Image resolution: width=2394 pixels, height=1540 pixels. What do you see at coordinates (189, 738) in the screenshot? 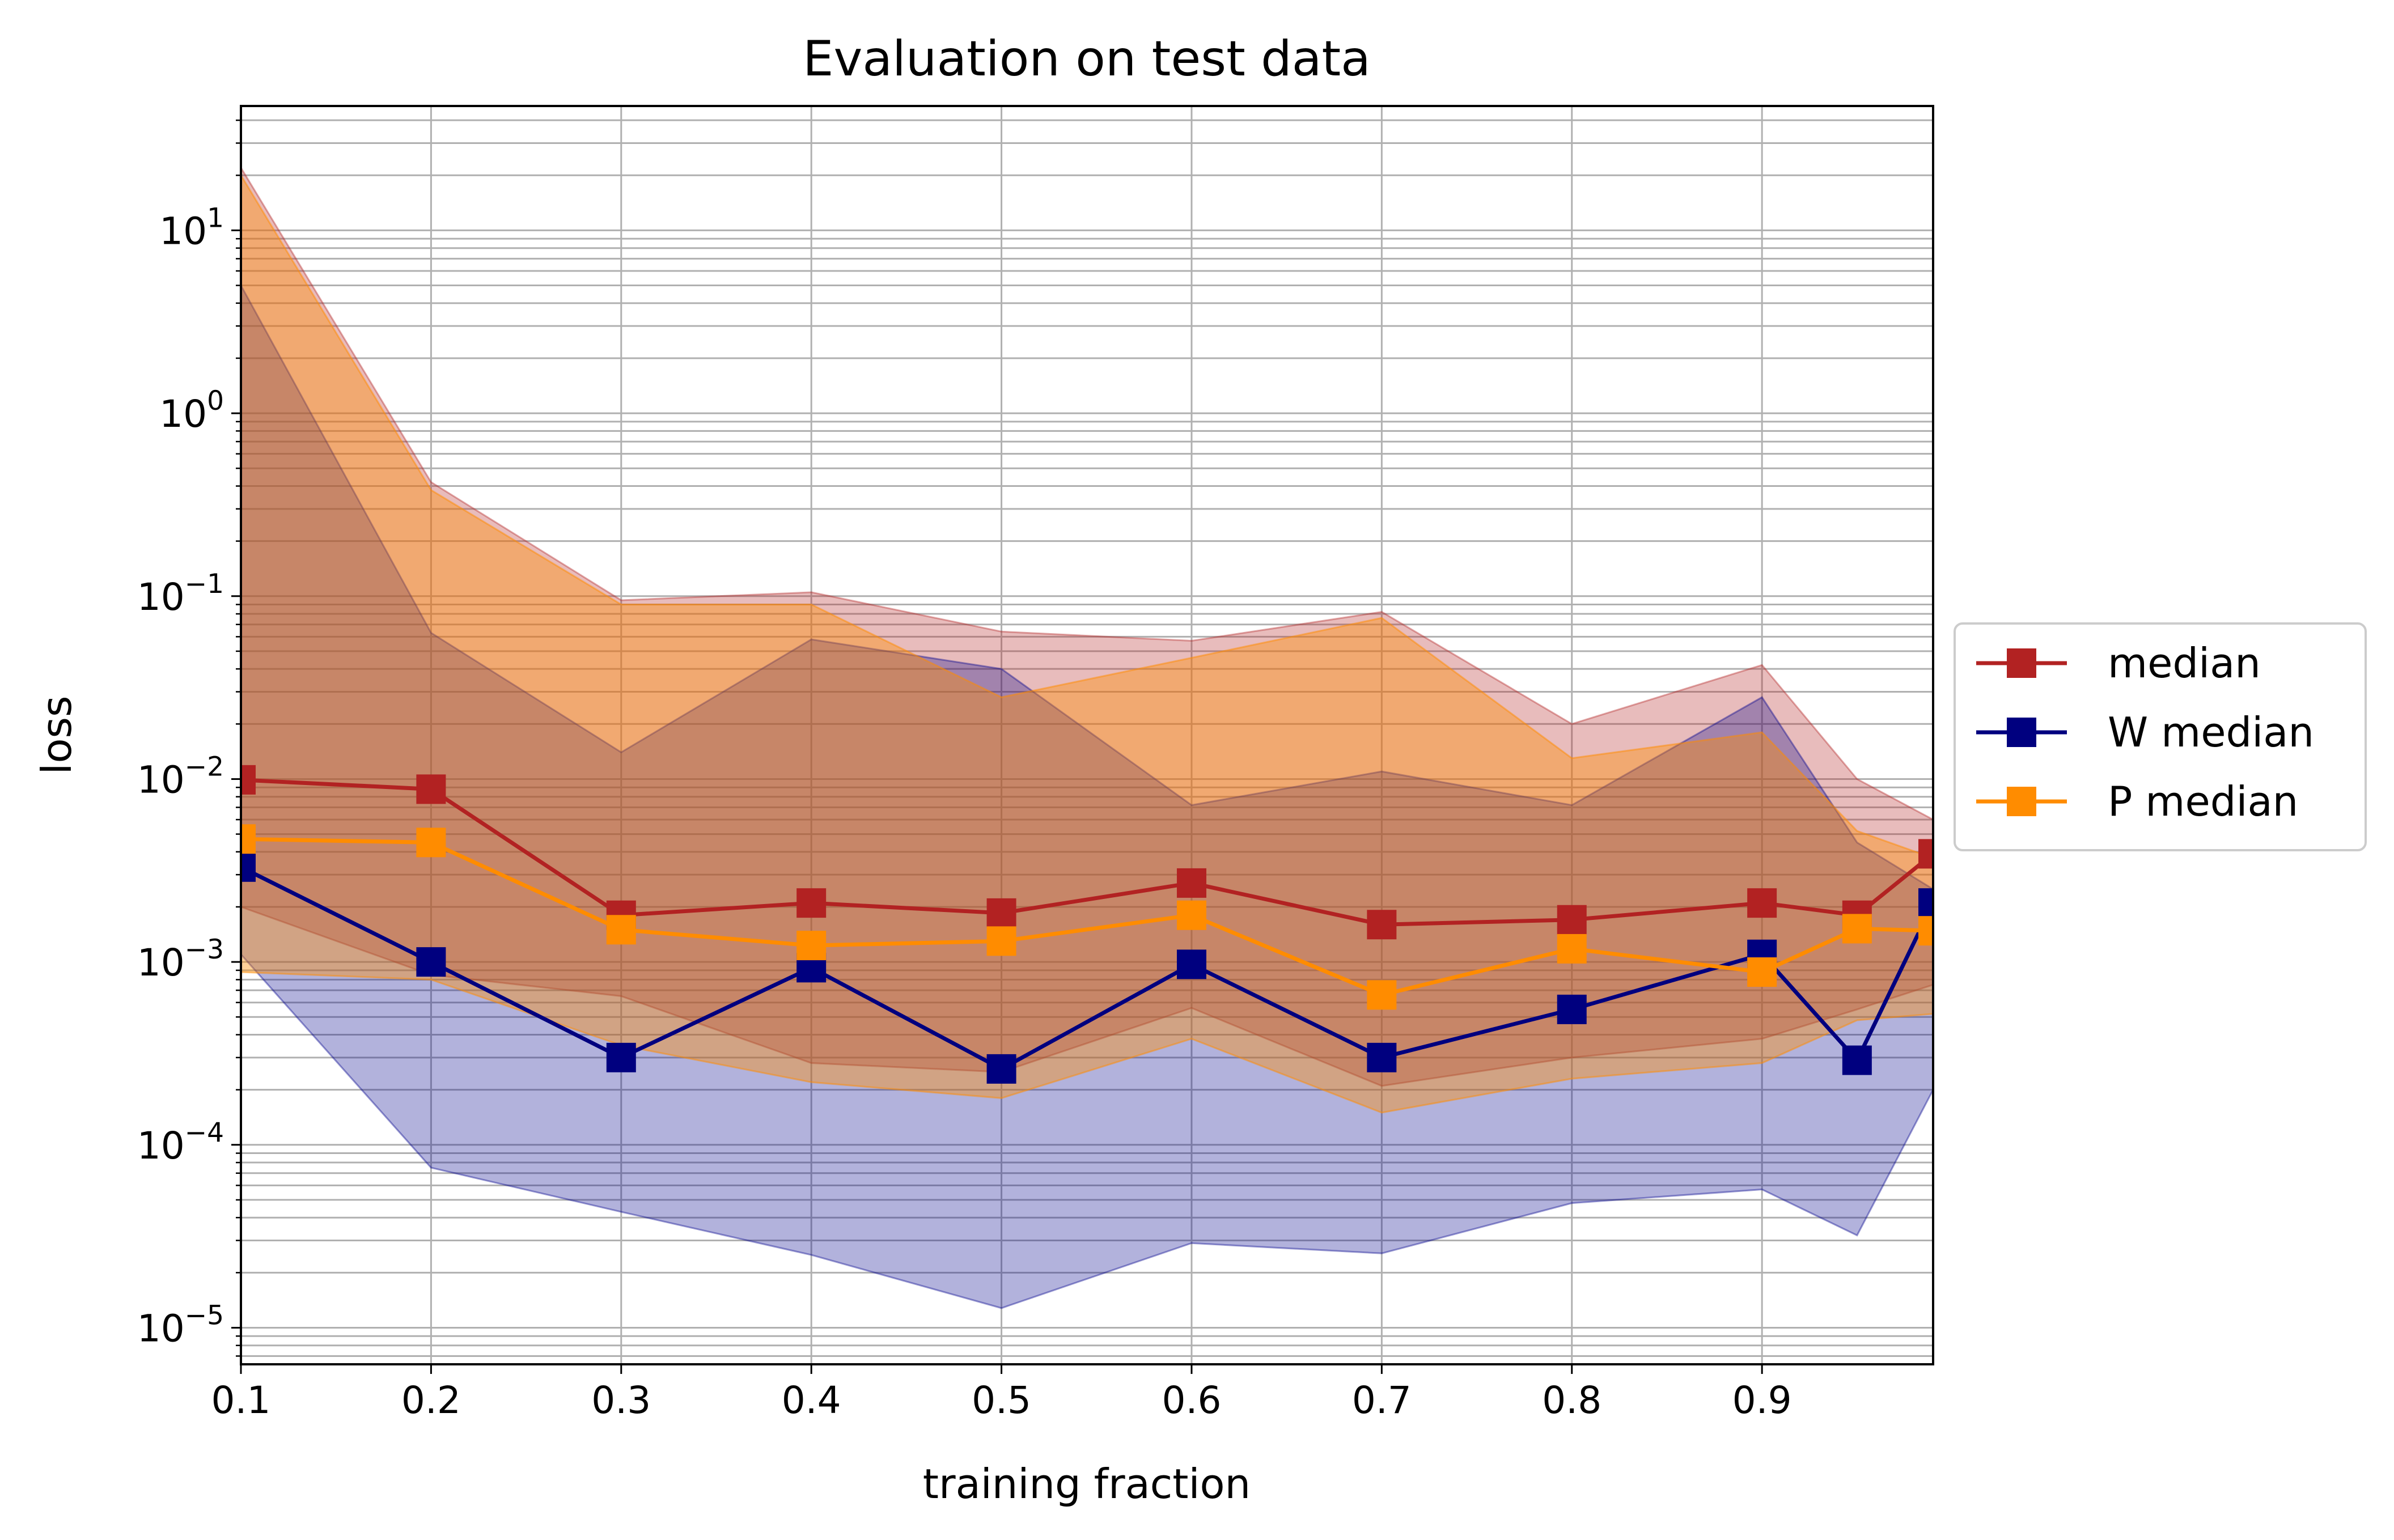
I see `y-axis-ticks: 10⁻⁵ 10⁻⁴ 10⁻³ 10⁻² 10⁻¹ 10⁰ 10¹` at bounding box center [189, 738].